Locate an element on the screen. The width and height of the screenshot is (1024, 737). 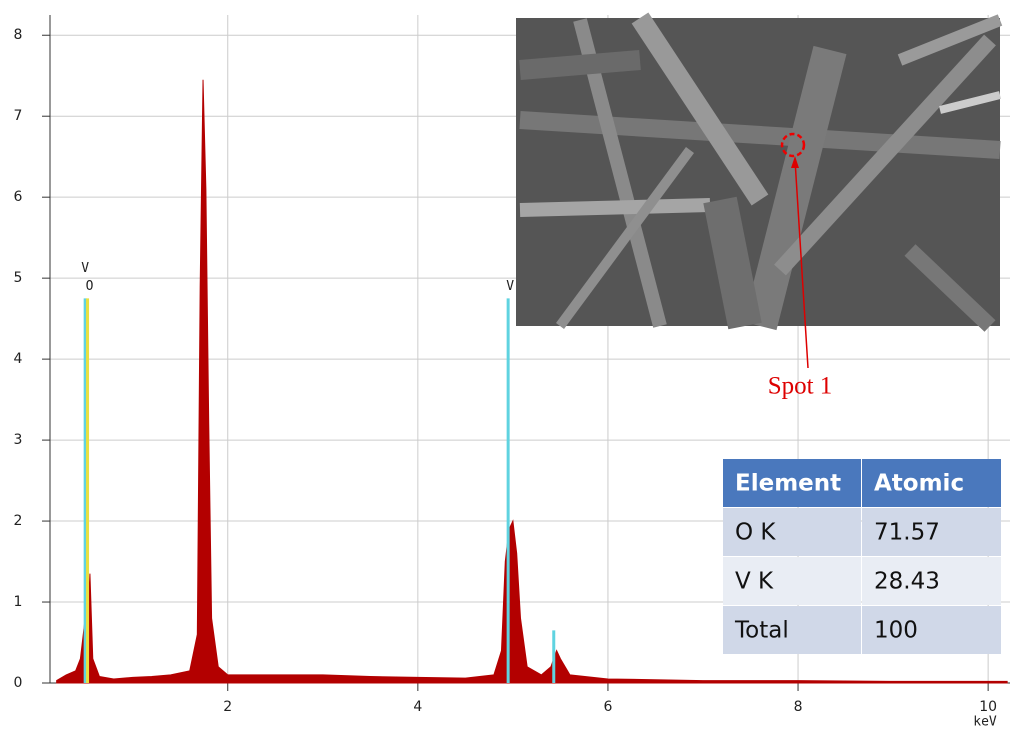
y-tick-label: 2 is located at coordinates (18, 521).